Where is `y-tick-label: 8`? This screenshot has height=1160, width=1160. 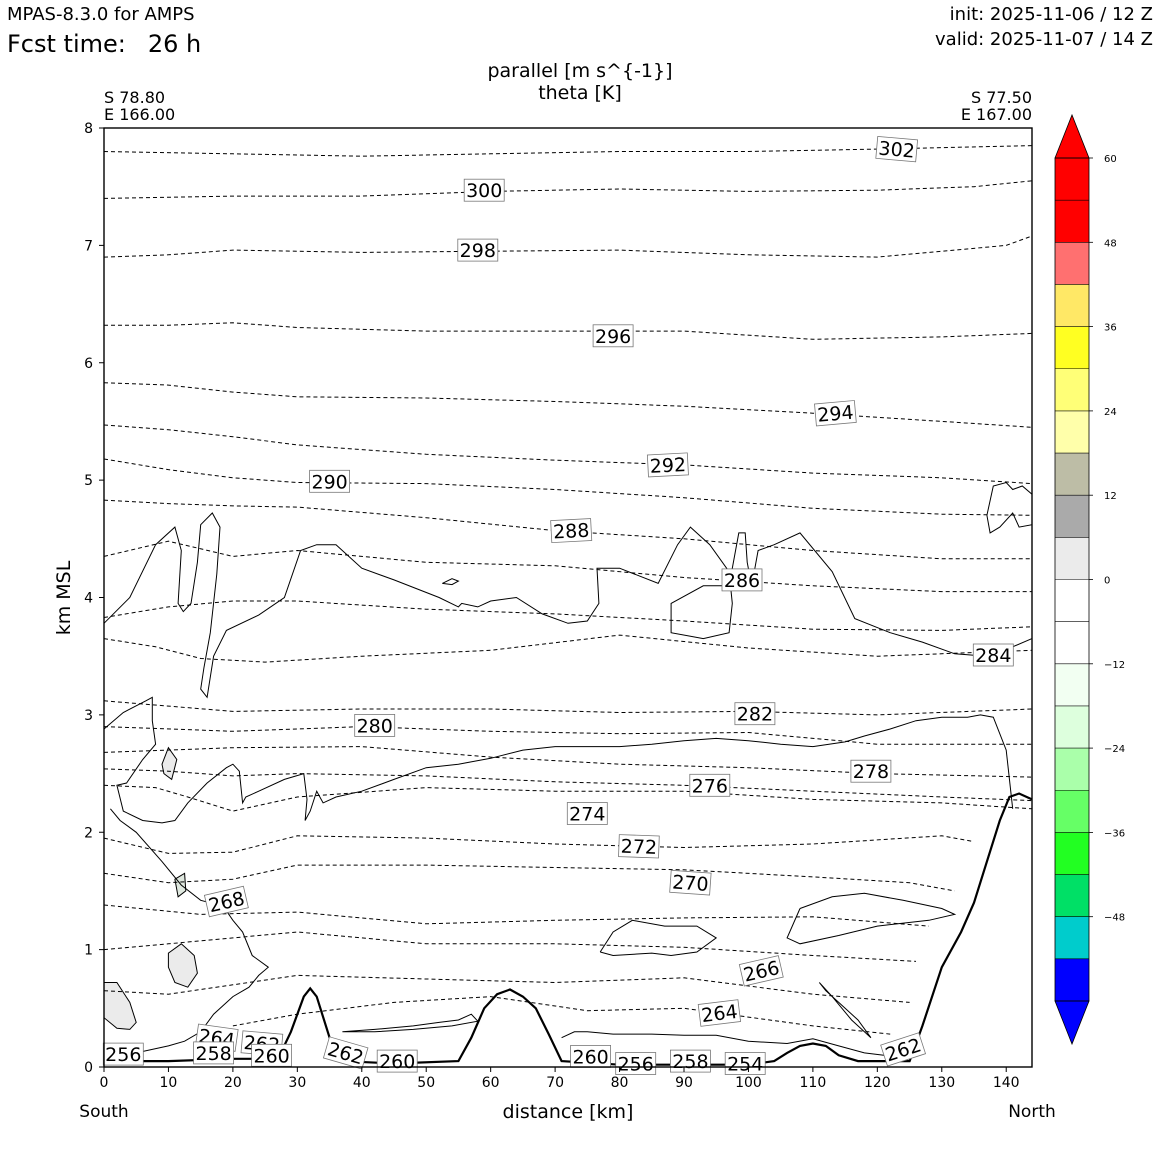
y-tick-label: 8 is located at coordinates (88, 129).